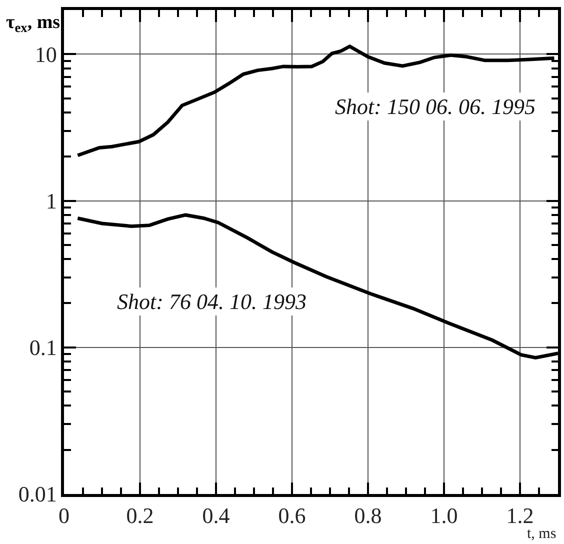 The width and height of the screenshot is (564, 544). Describe the element at coordinates (43, 347) in the screenshot. I see `y-tick-label: 0.1` at that location.